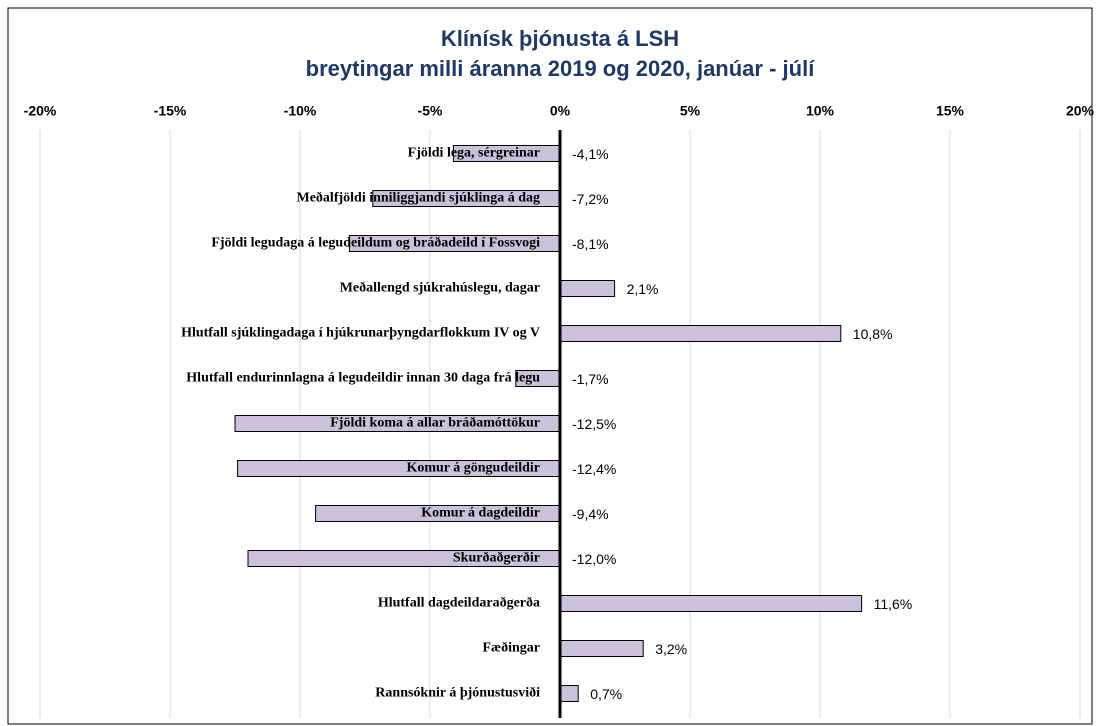 This screenshot has height=726, width=1100. What do you see at coordinates (590, 514) in the screenshot?
I see `value-label: -9,4%` at bounding box center [590, 514].